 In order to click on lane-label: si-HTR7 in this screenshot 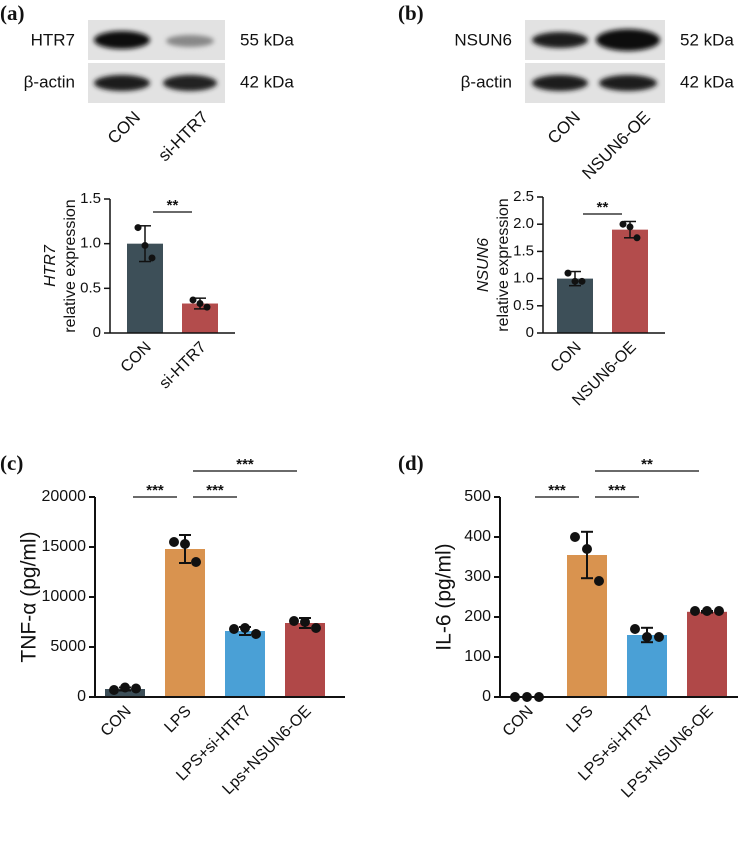, I will do `click(183, 137)`.